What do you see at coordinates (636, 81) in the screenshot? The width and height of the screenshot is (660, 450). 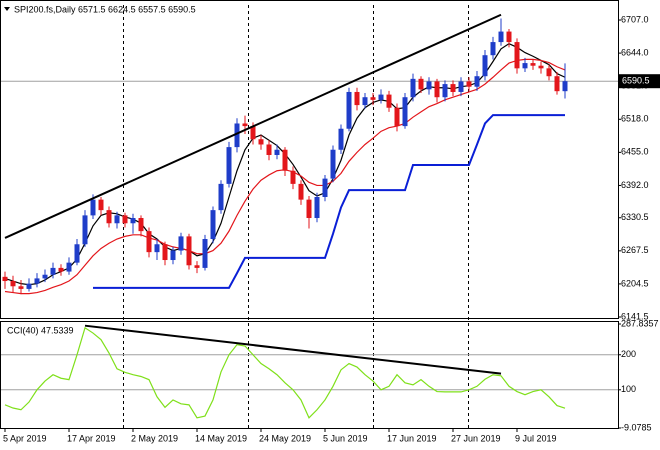 I see `last-price-label: 6590.5` at bounding box center [636, 81].